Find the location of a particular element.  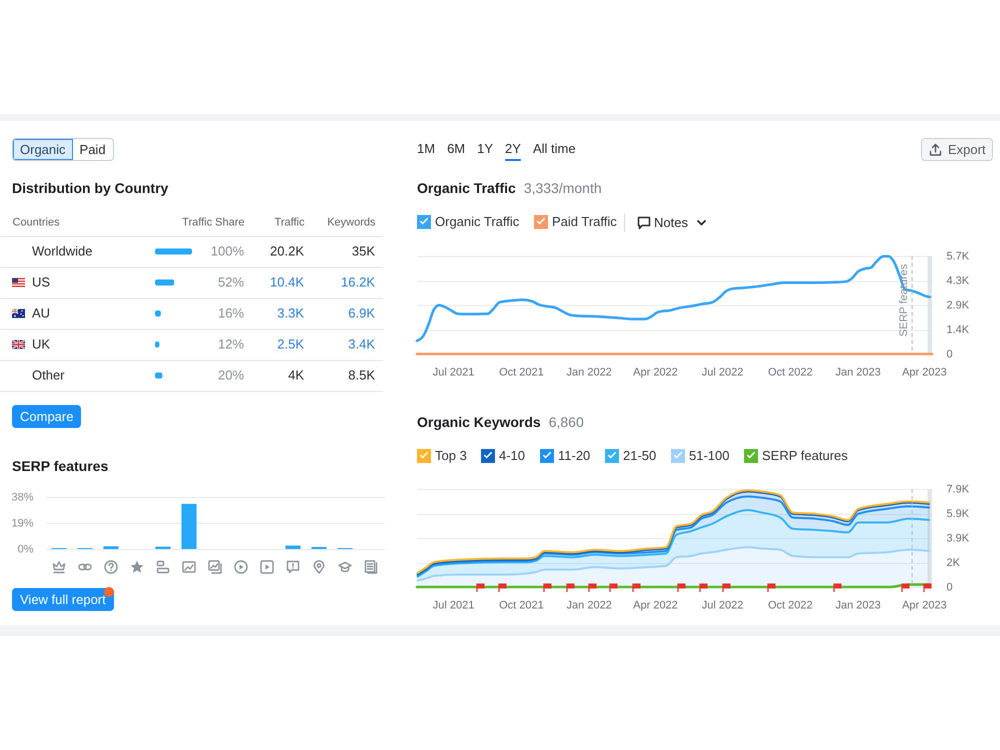

legend-label: 4-10 is located at coordinates (512, 455).